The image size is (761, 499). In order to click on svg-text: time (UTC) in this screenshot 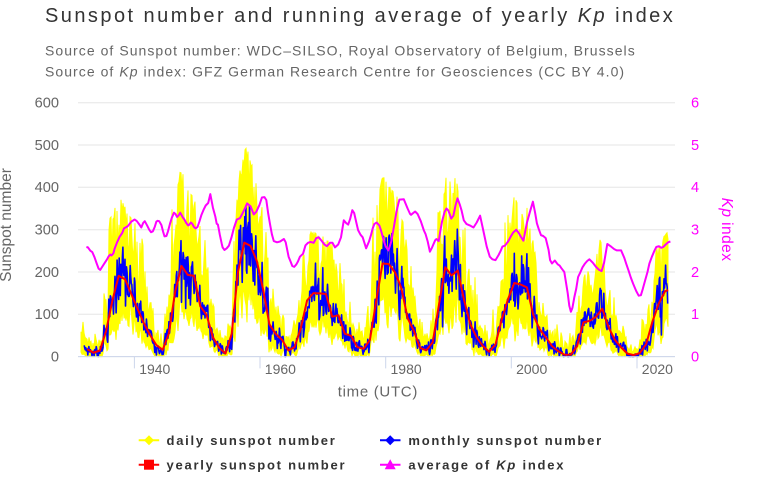, I will do `click(378, 392)`.